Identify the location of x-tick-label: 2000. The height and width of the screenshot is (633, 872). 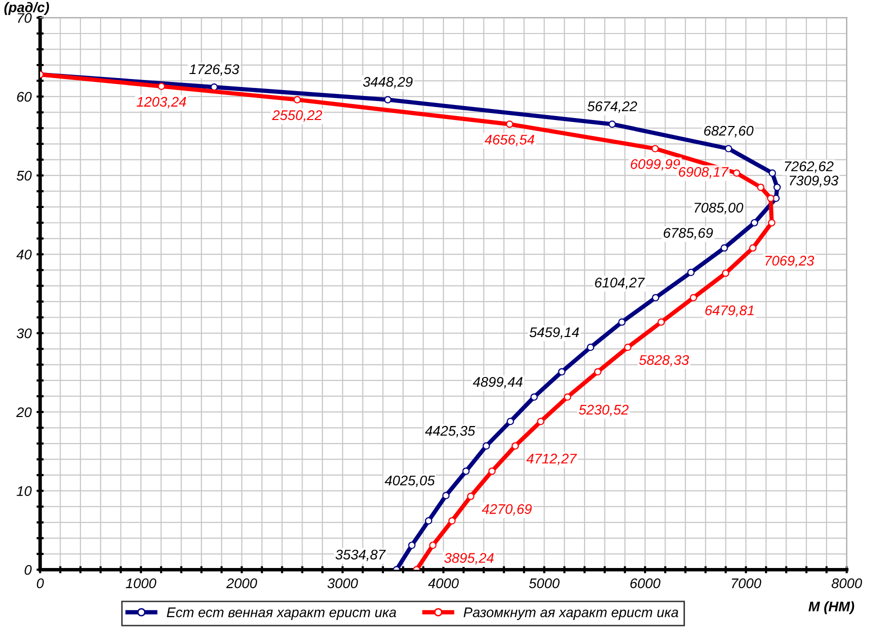
(242, 583).